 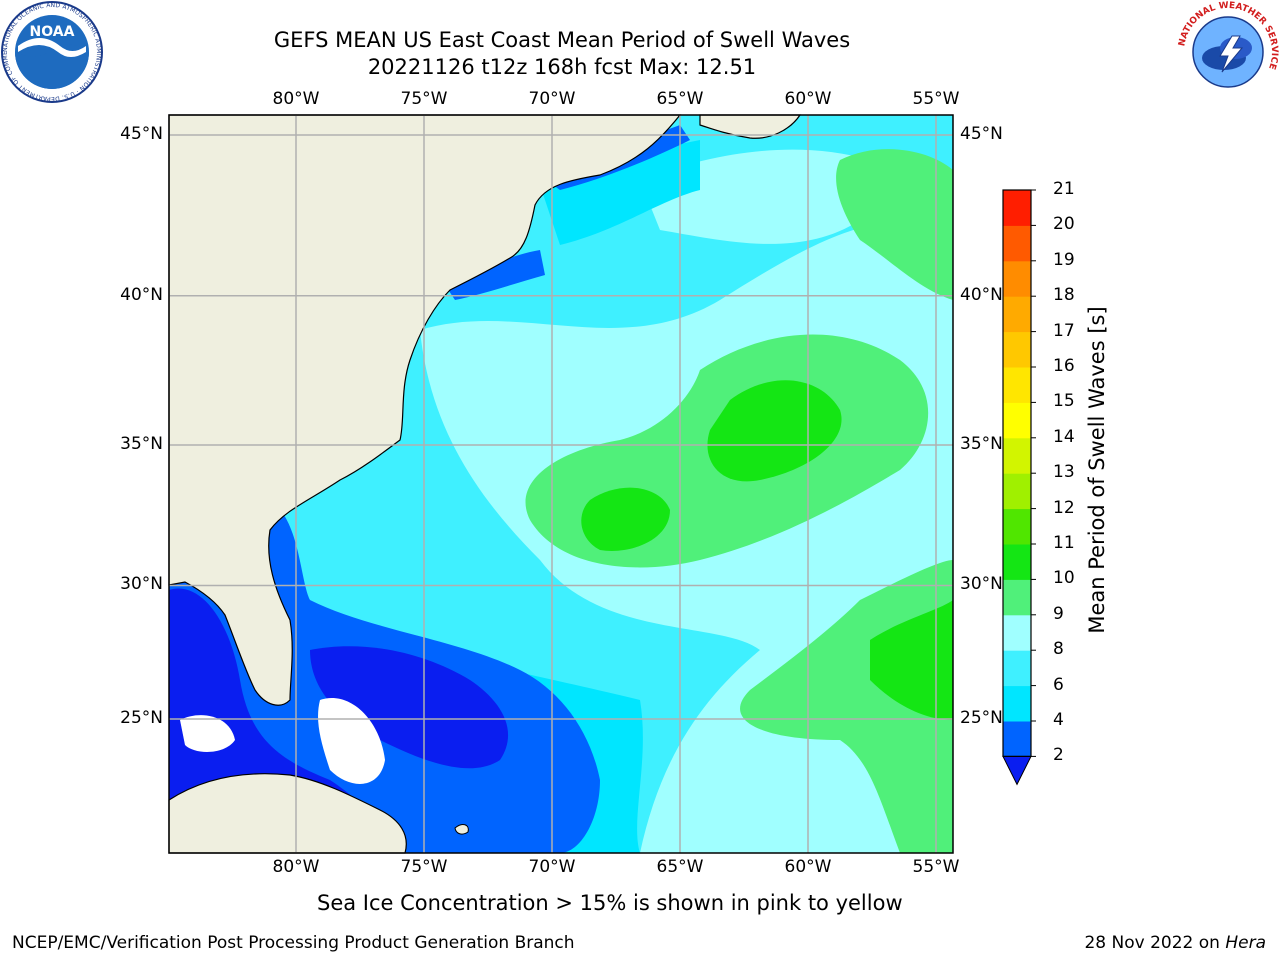 What do you see at coordinates (911, 660) in the screenshot?
I see `field-10-11s-c` at bounding box center [911, 660].